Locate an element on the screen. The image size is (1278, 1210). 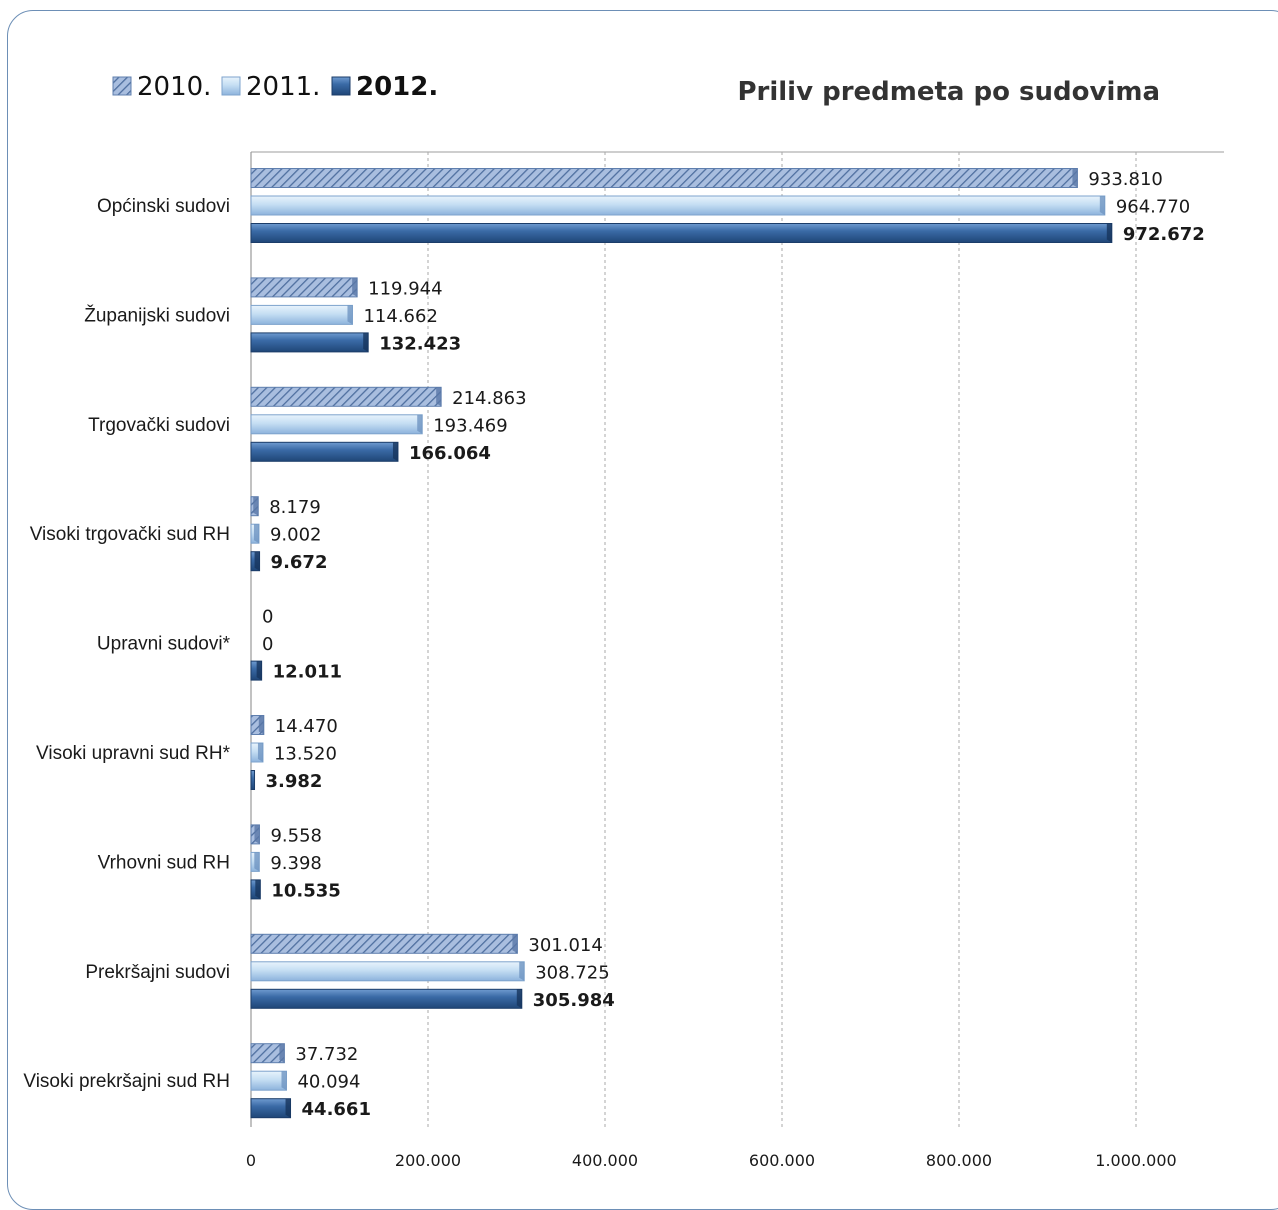
x-tick-label: 800.000 is located at coordinates (959, 1160).